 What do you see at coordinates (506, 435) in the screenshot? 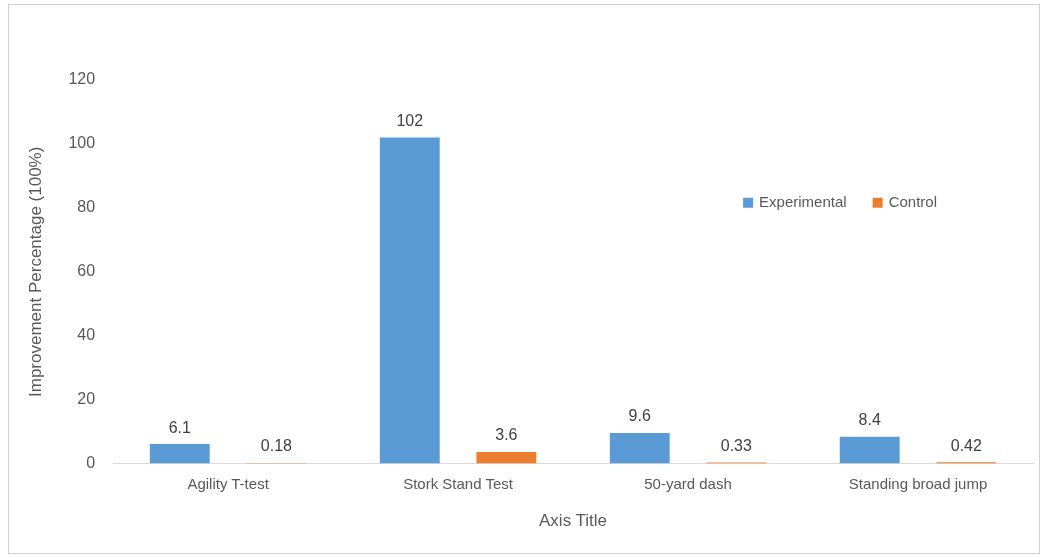
I see `data-label: 3.6` at bounding box center [506, 435].